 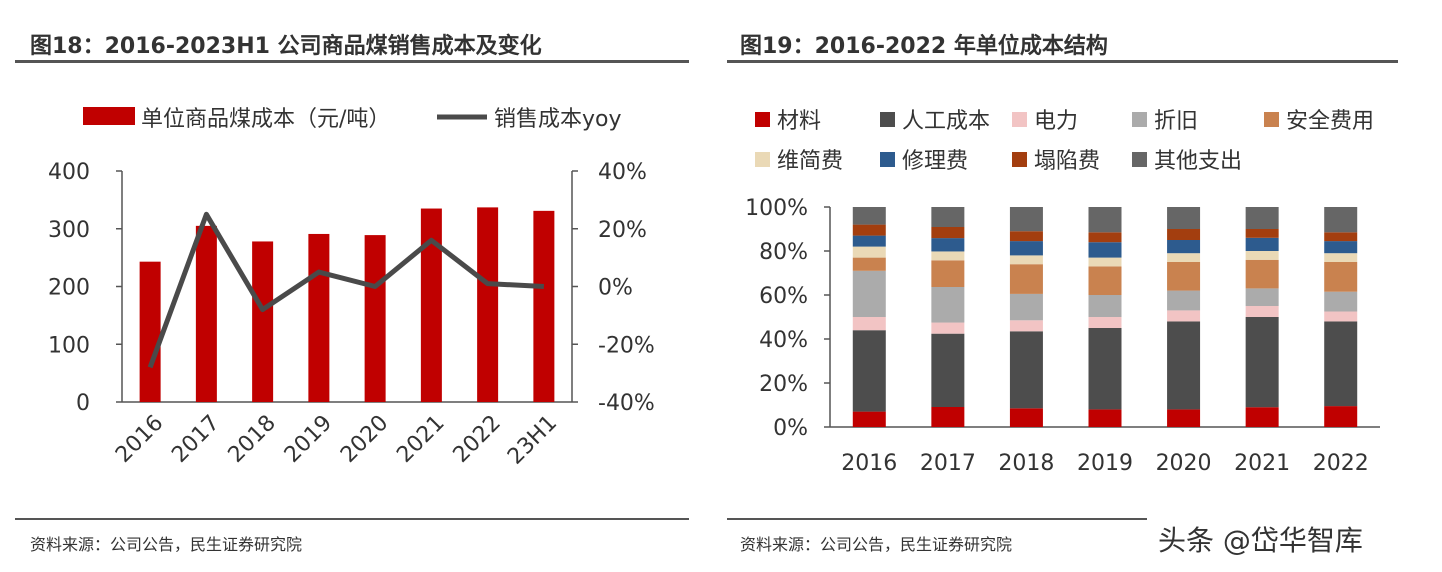 I want to click on bar-2016, so click(x=150, y=331).